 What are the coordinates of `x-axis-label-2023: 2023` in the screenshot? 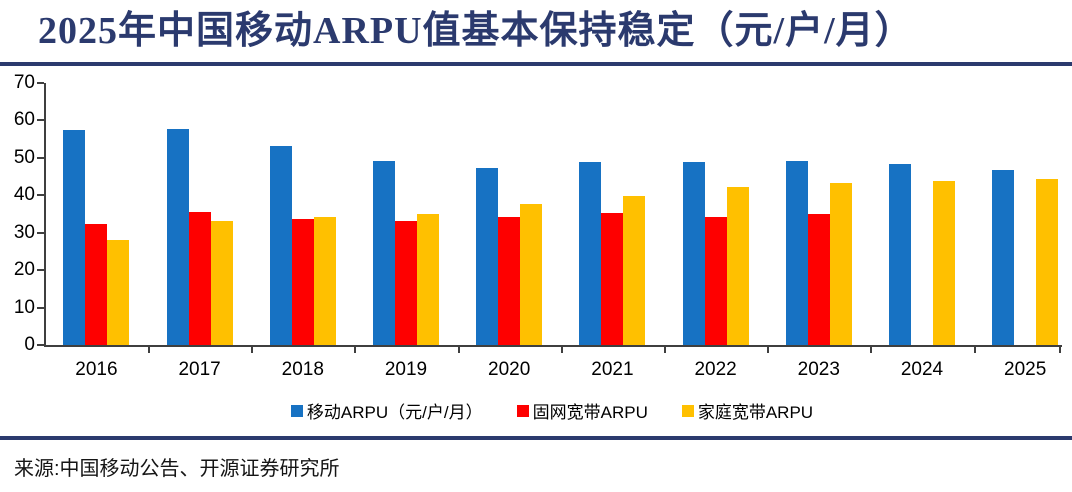 It's located at (818, 369).